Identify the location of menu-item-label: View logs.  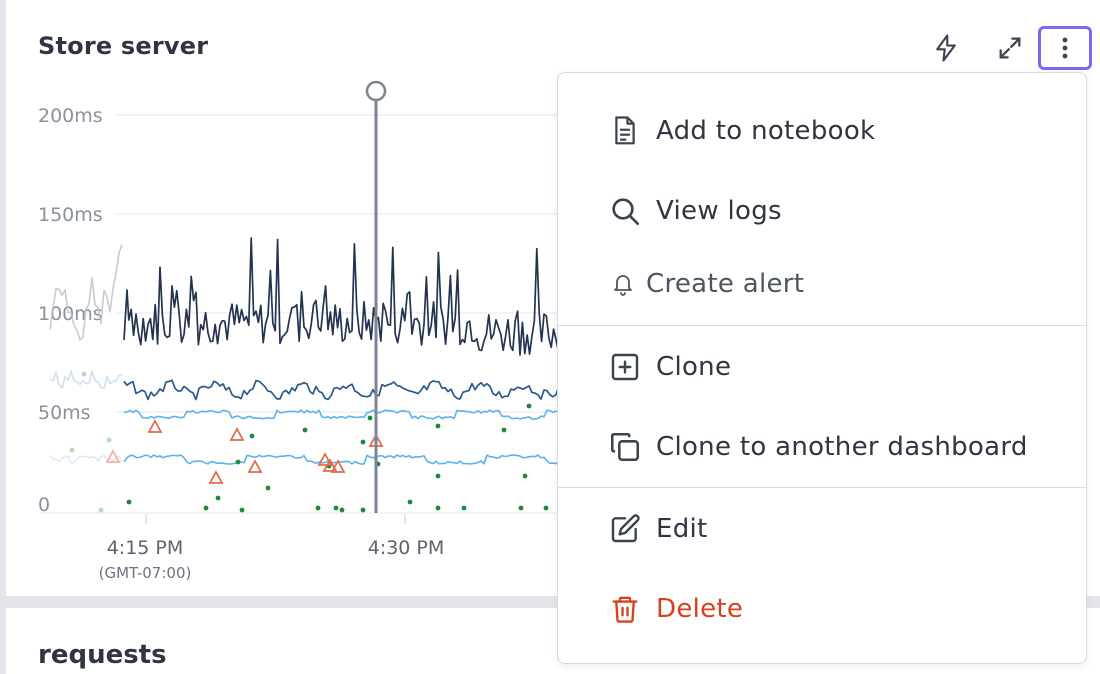
(719, 211).